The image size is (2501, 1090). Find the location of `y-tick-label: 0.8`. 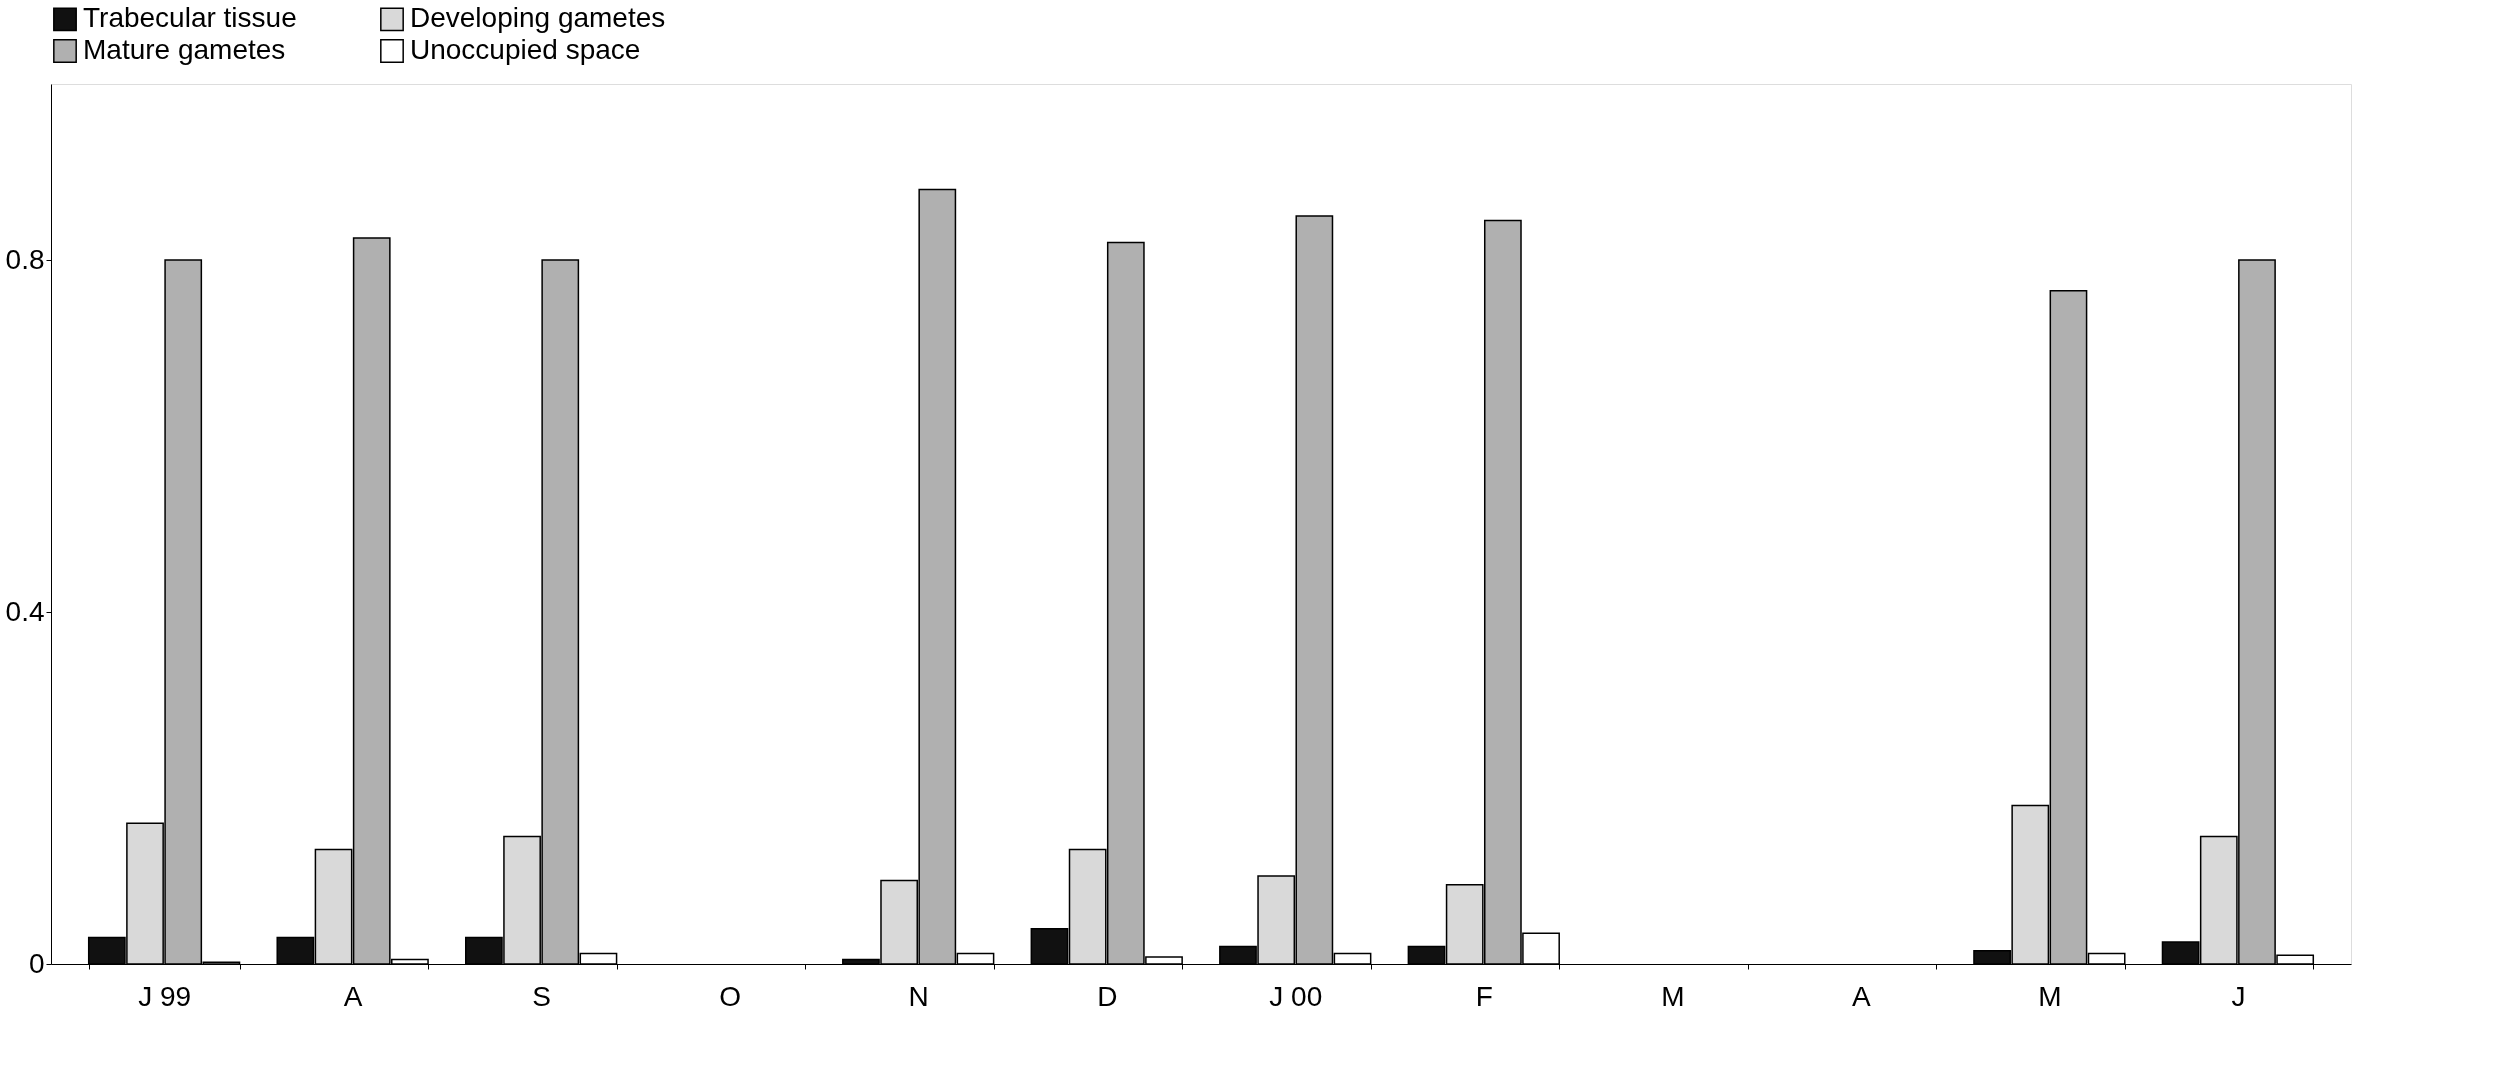

y-tick-label: 0.8 is located at coordinates (25, 259).